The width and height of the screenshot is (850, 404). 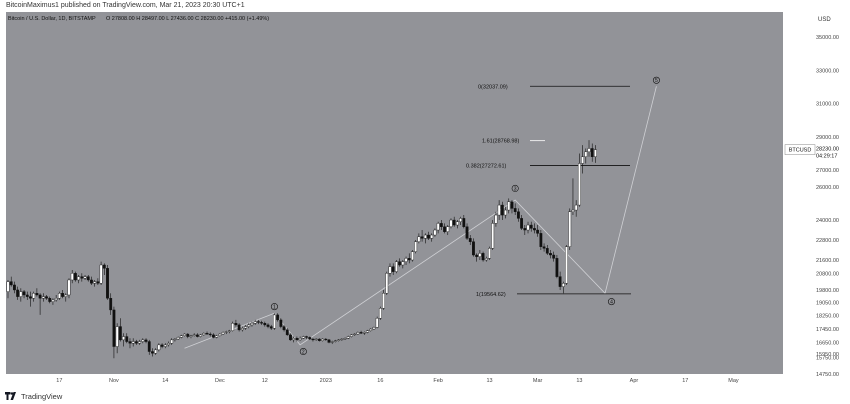 I want to click on x-tick-label: Dec, so click(x=220, y=381).